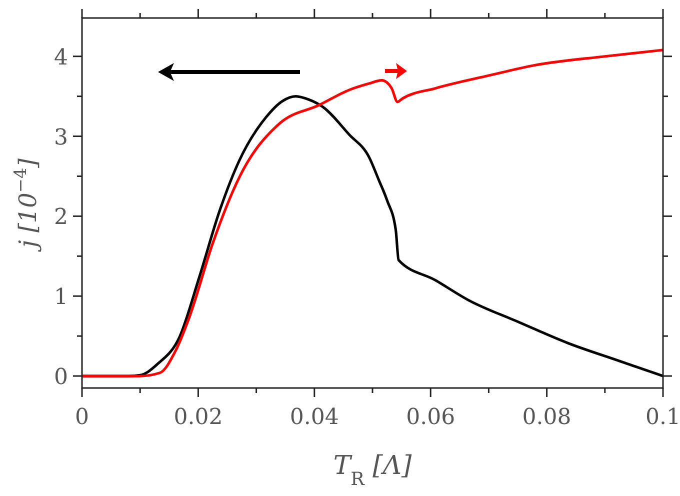  I want to click on x-axis-title: T$_{R}$ [Λ], so click(373, 470).